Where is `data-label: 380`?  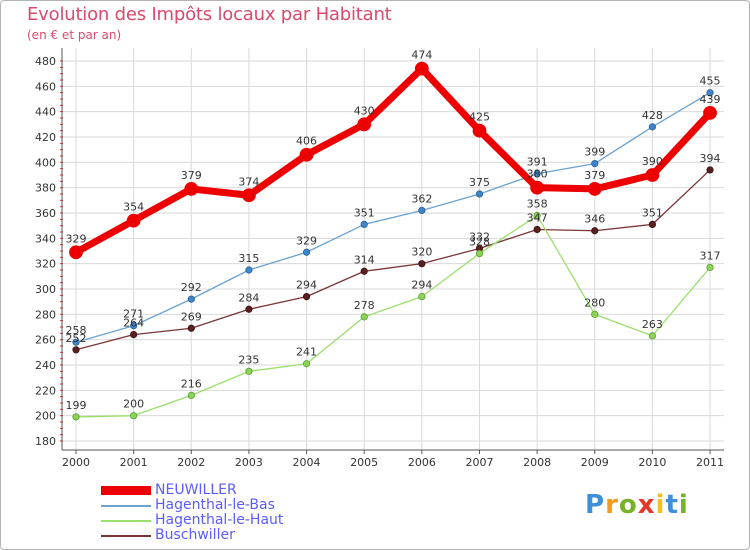
data-label: 380 is located at coordinates (537, 174).